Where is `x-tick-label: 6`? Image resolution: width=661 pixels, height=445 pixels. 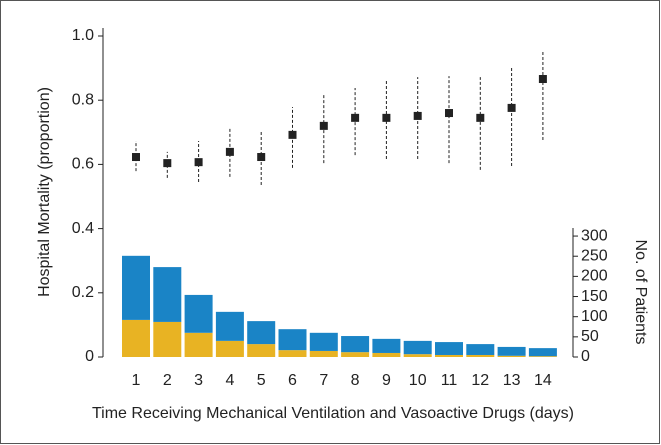 x-tick-label: 6 is located at coordinates (292, 380).